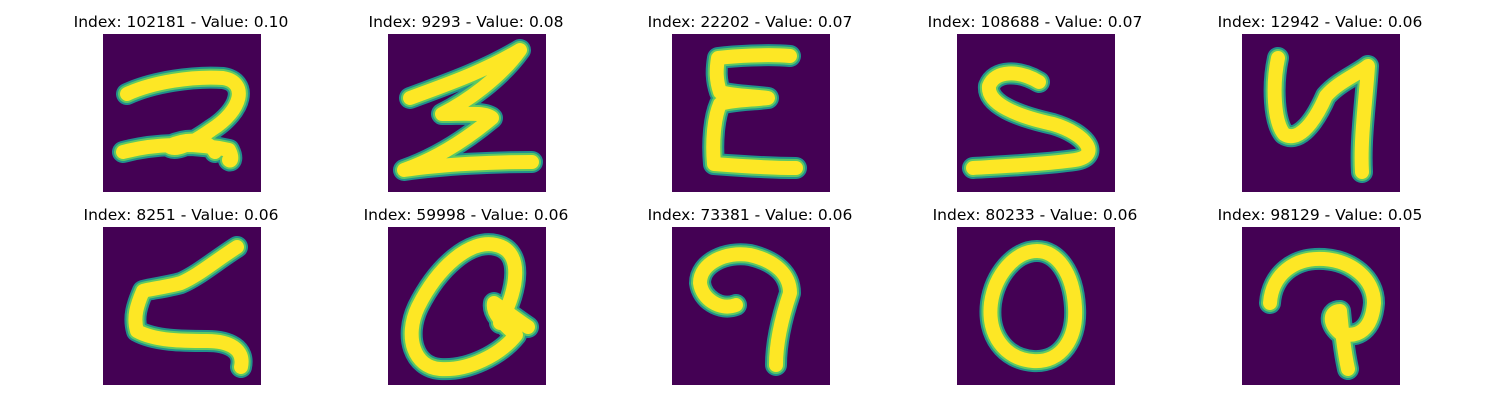 The image size is (1500, 400). I want to click on panel-title: Index: 73381 - Value: 0.06, so click(750, 215).